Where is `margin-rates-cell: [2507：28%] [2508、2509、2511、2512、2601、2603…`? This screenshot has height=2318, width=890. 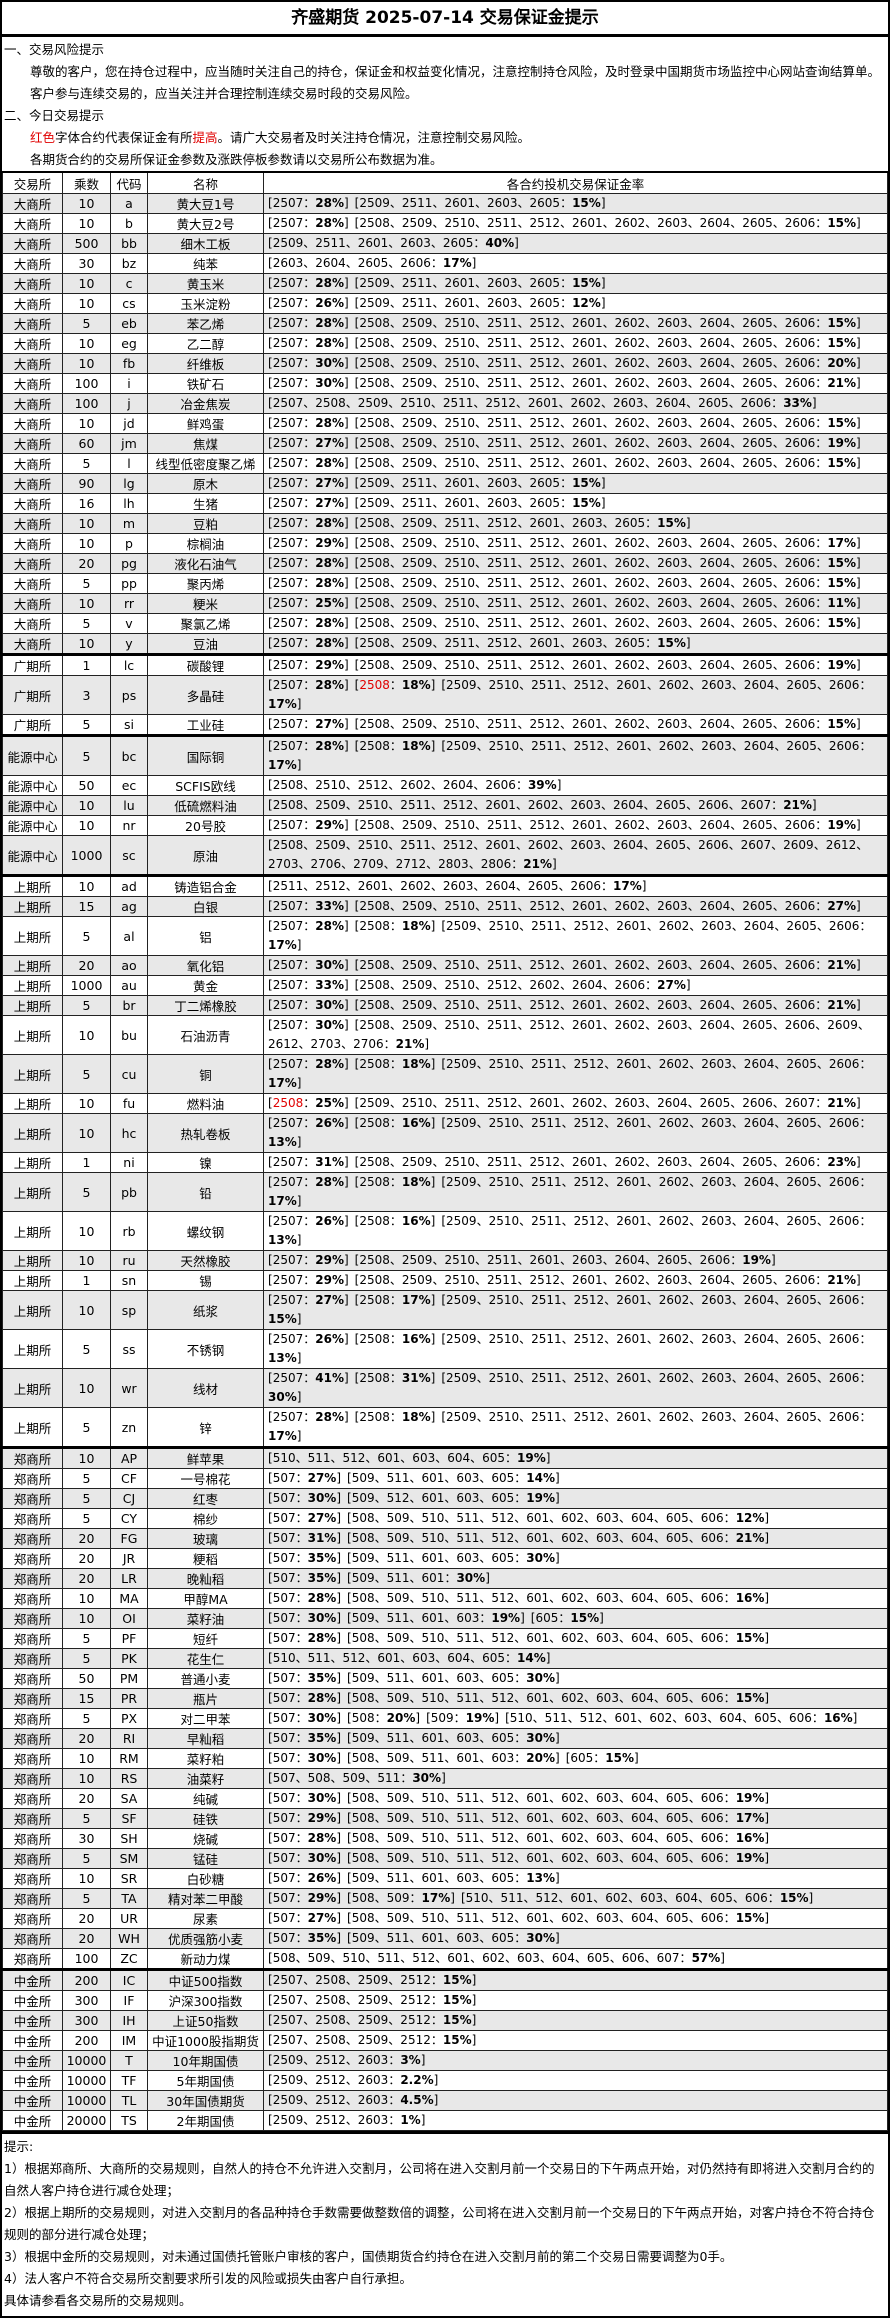 margin-rates-cell: [2507：28%] [2508、2509、2511、2512、2601、2603… is located at coordinates (575, 523).